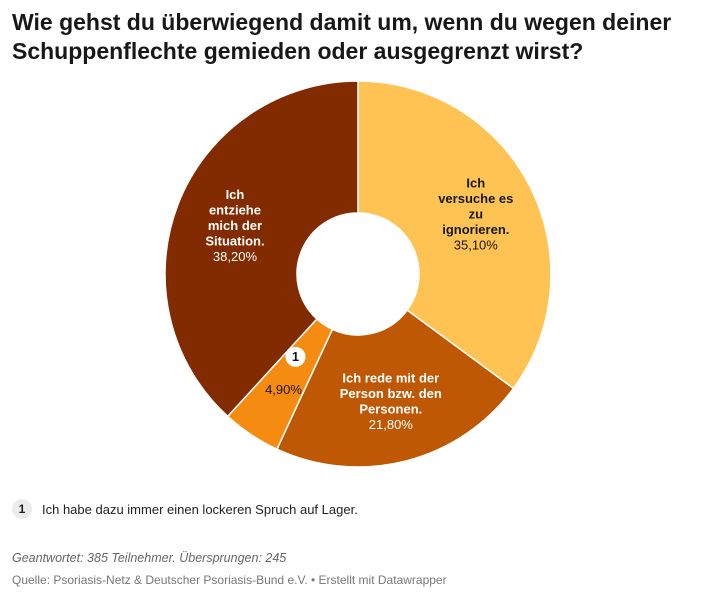 This screenshot has height=600, width=716. What do you see at coordinates (235, 256) in the screenshot?
I see `slice-value-label: 38,20%` at bounding box center [235, 256].